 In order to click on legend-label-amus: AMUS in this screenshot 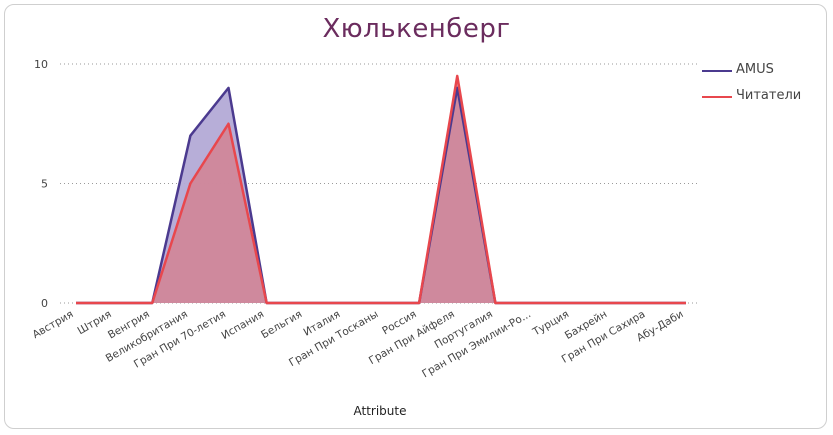, I will do `click(755, 69)`.